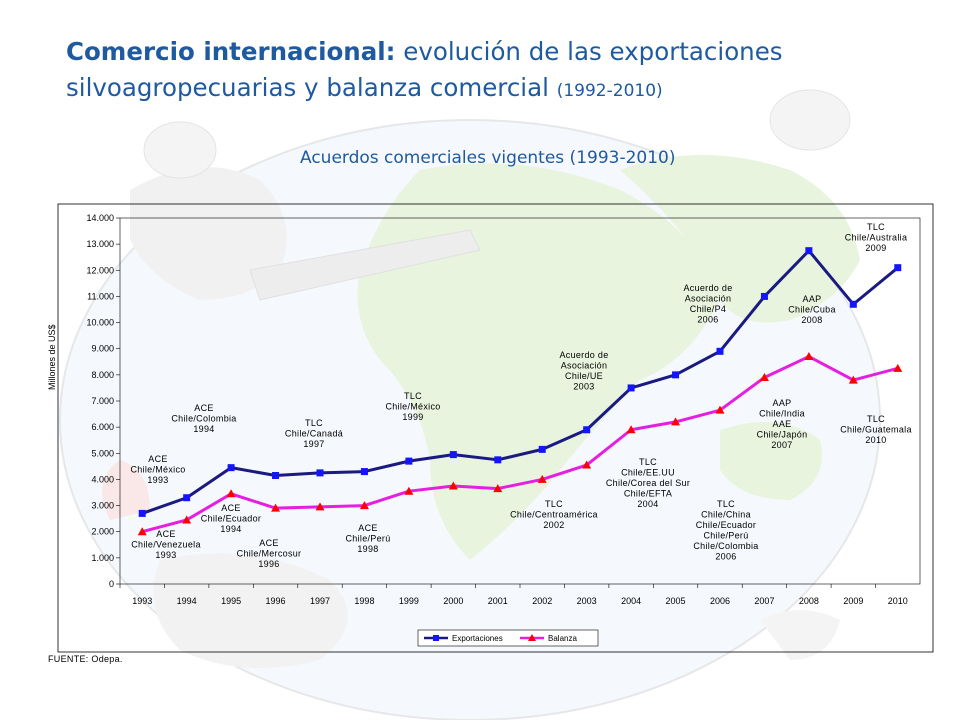 This screenshot has height=720, width=960. I want to click on x-tick-label: 2000, so click(453, 601).